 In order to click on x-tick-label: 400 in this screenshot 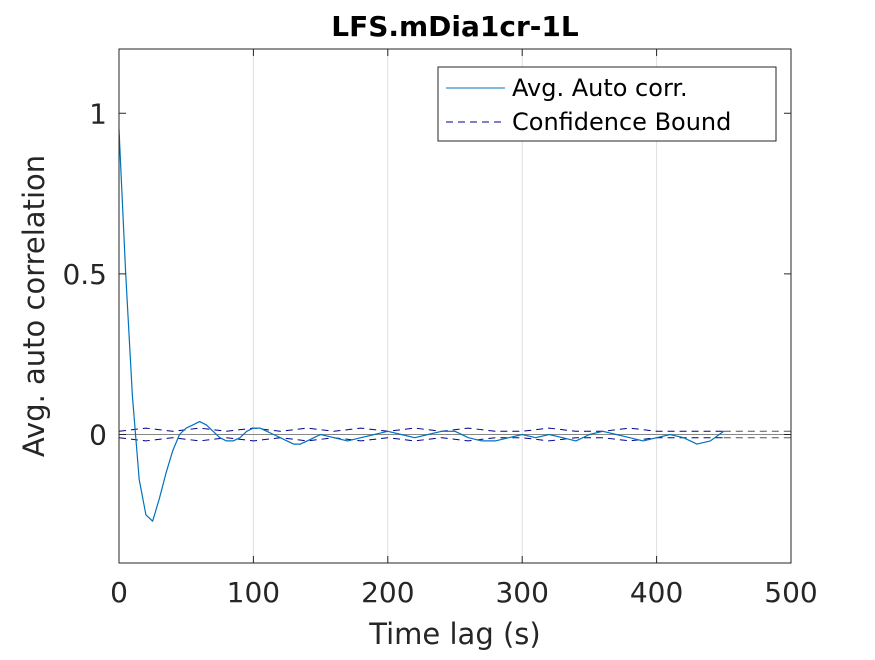, I will do `click(656, 592)`.